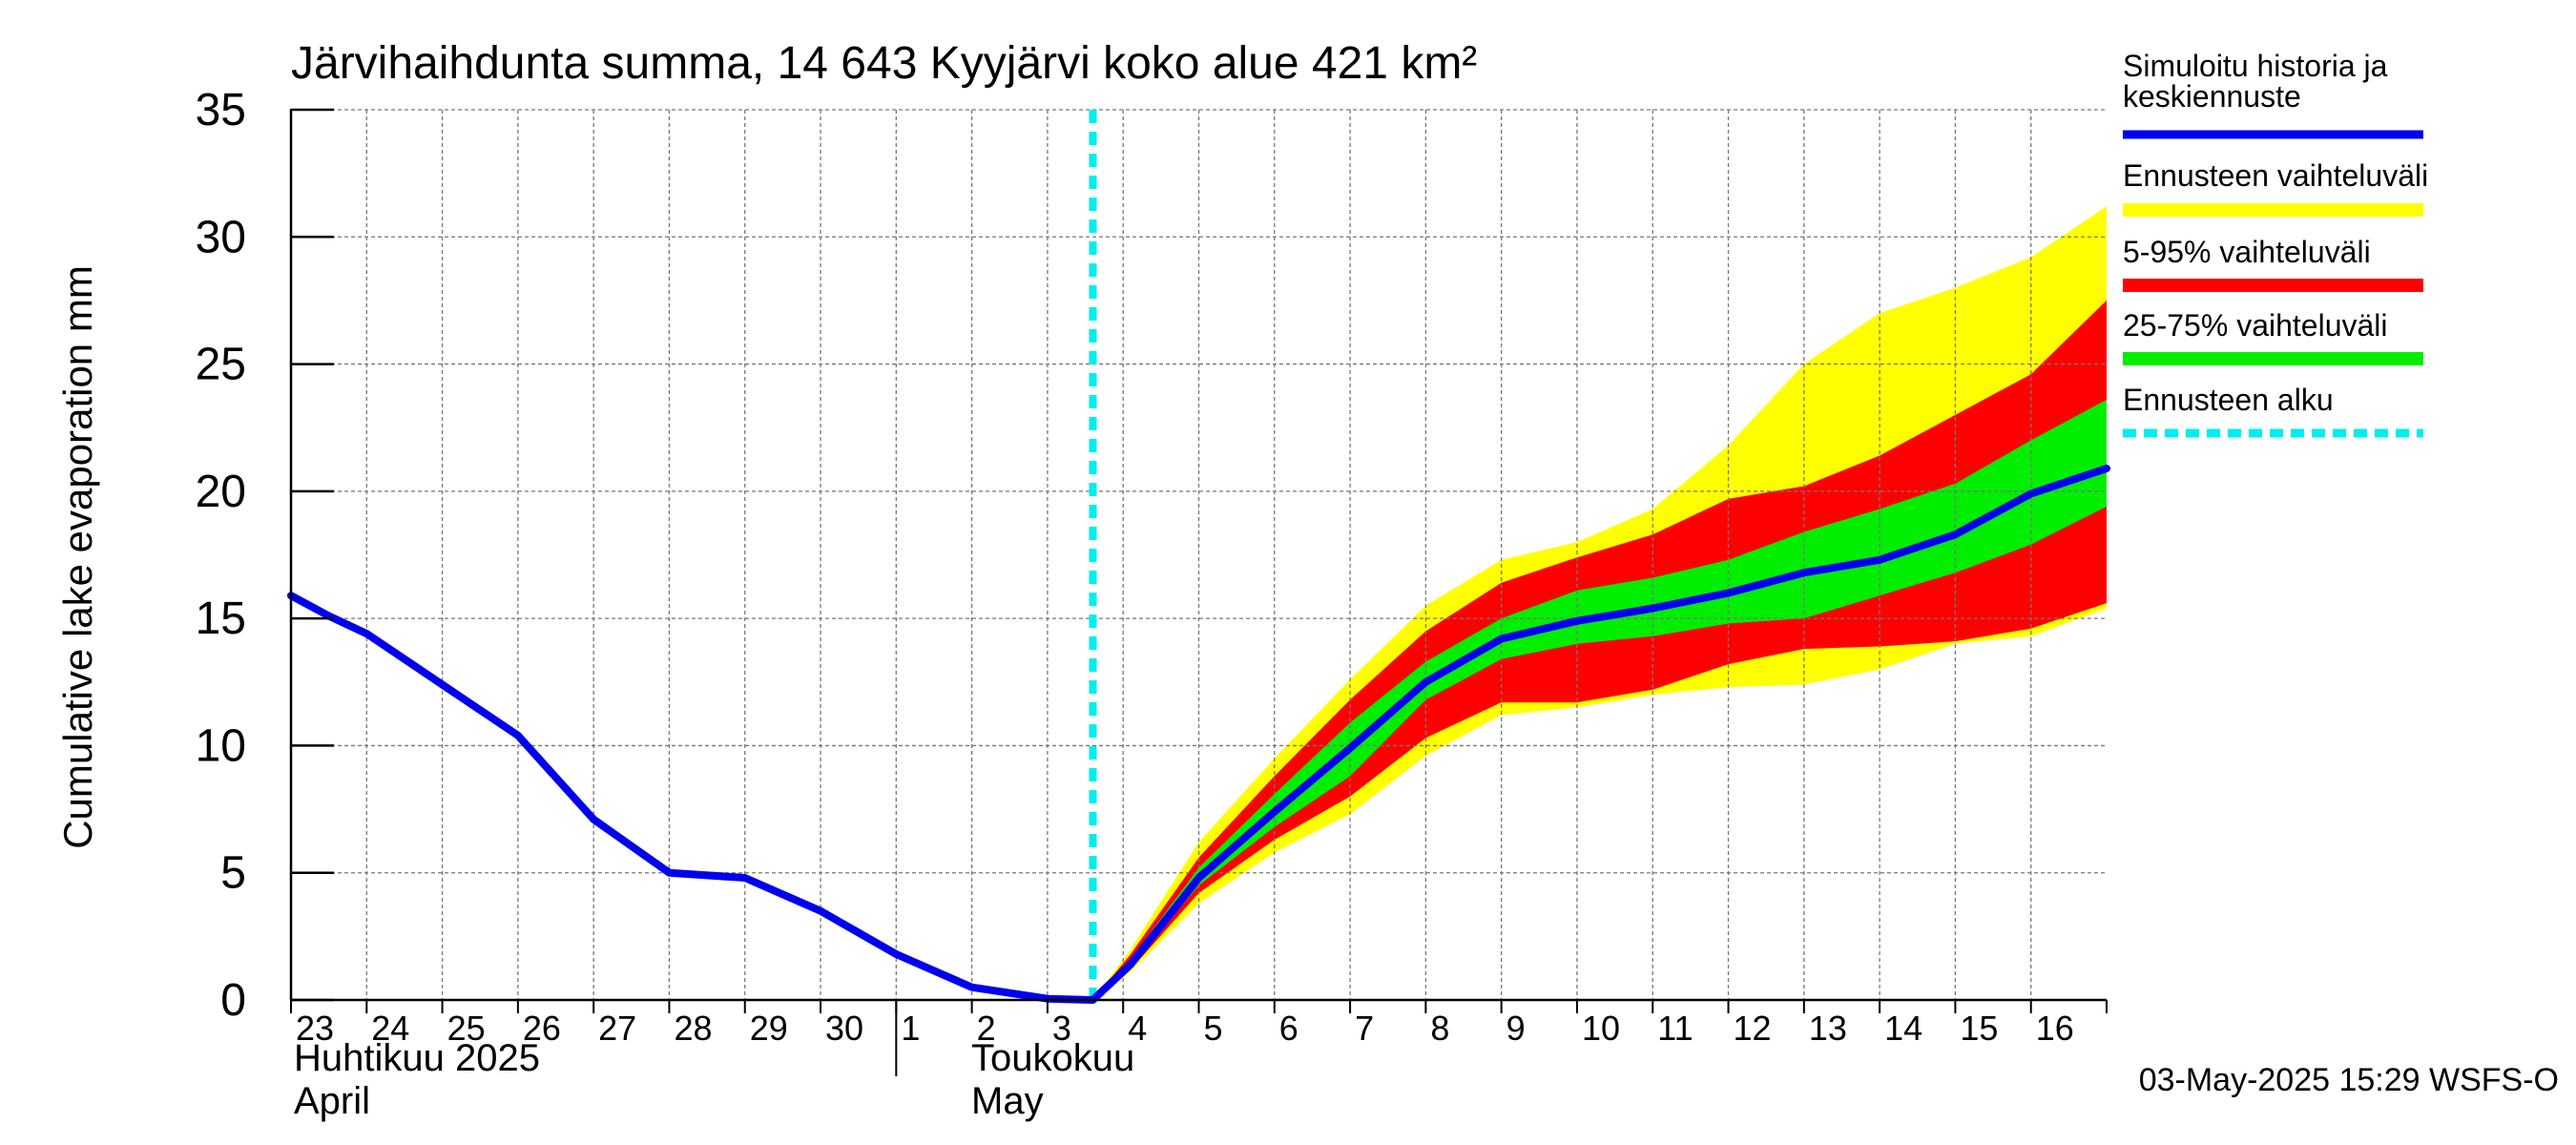 The width and height of the screenshot is (2576, 1145). What do you see at coordinates (2228, 400) in the screenshot?
I see `legend-label: Ennusteen alku` at bounding box center [2228, 400].